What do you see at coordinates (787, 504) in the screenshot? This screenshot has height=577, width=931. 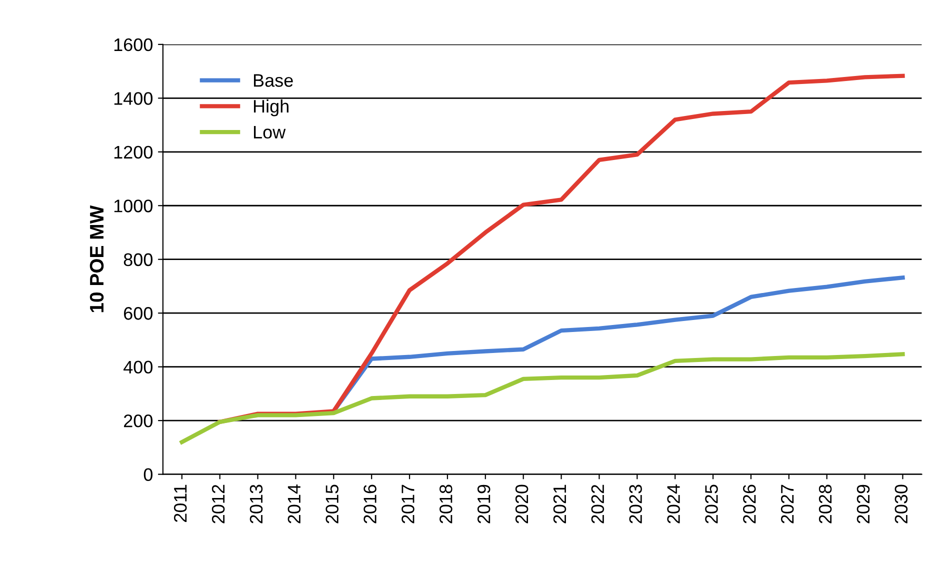 I see `x-tick-label: 2027` at bounding box center [787, 504].